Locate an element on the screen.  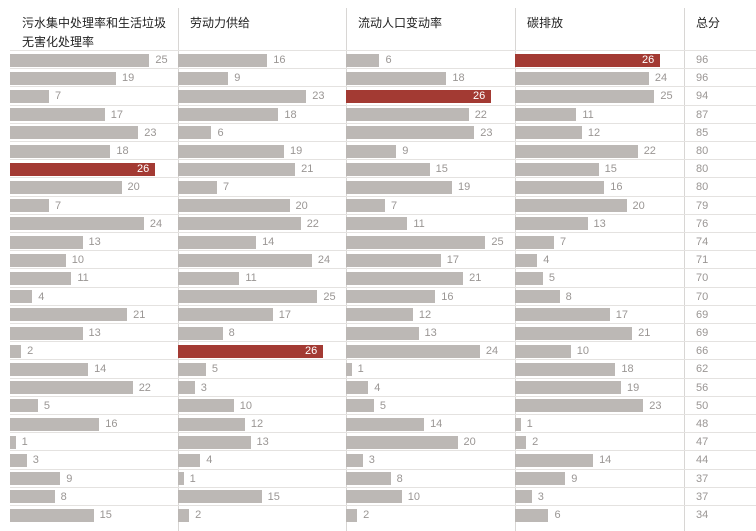
total-score: 66 is located at coordinates (702, 351).